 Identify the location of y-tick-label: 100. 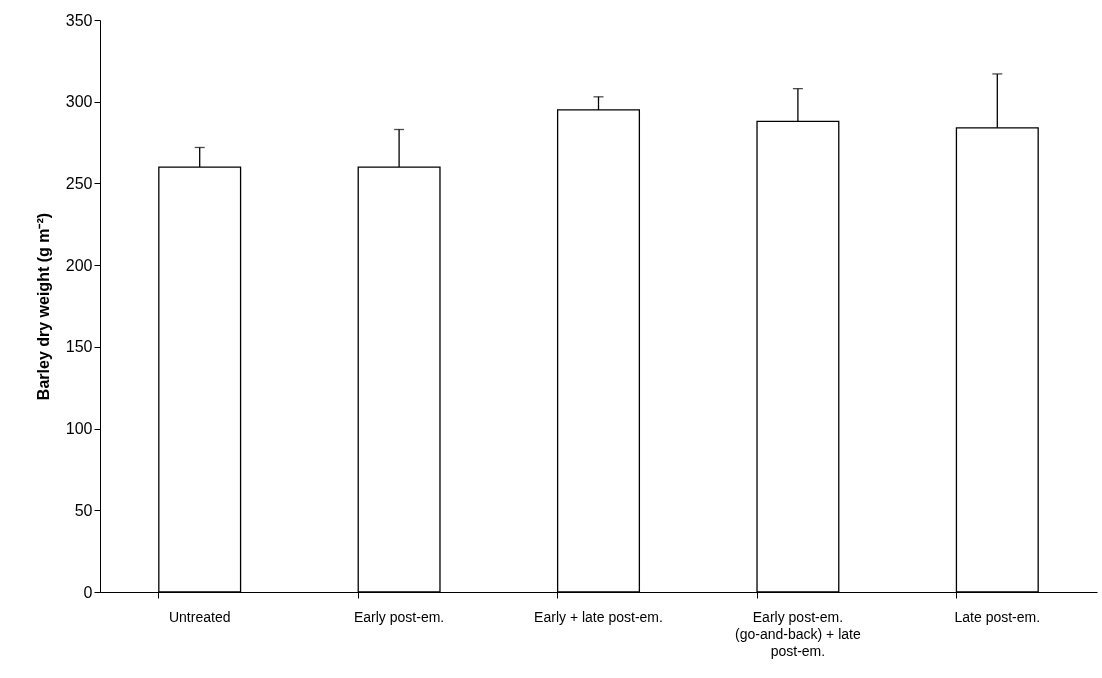
(79, 429).